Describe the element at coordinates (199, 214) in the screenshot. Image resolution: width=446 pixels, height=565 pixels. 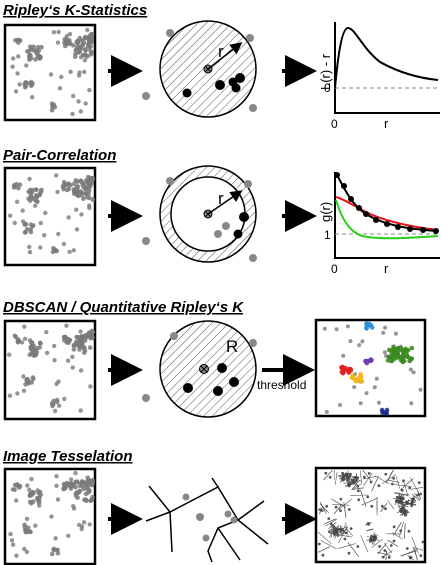
I see `annulus-circle-pc: r` at that location.